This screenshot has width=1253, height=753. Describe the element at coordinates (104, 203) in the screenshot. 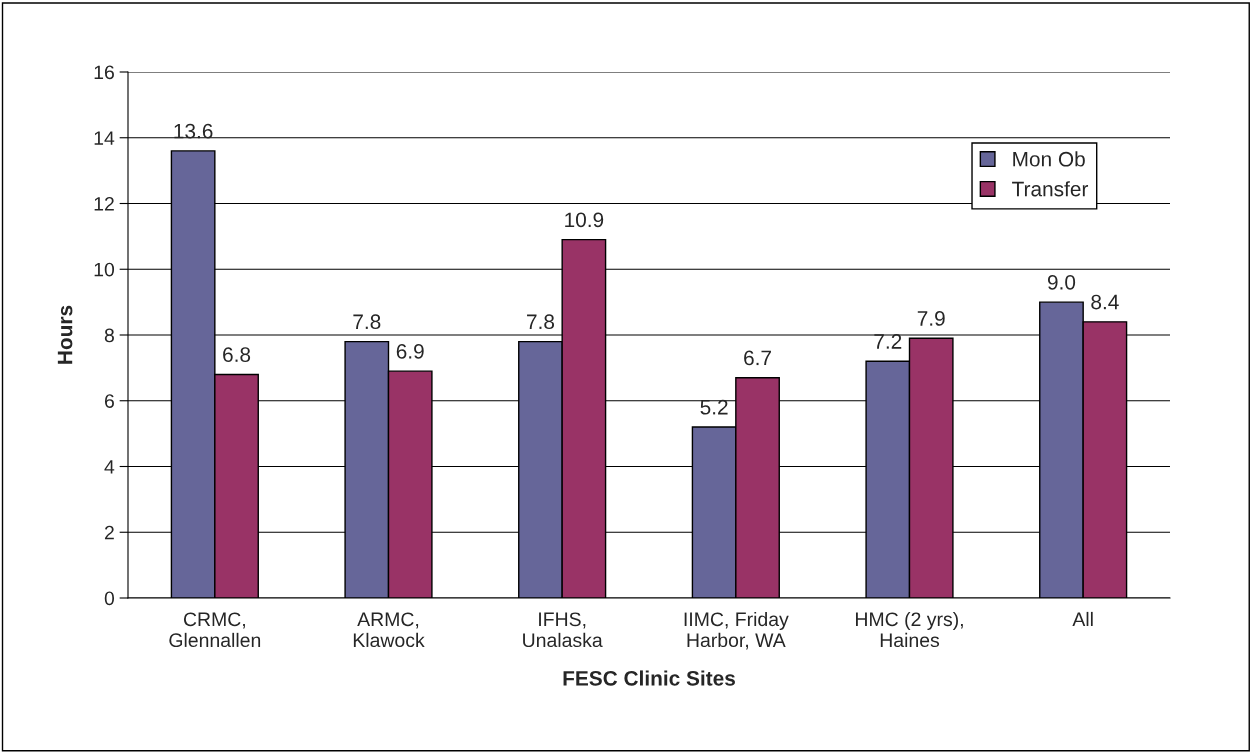

I see `y-tick-label: 12` at that location.